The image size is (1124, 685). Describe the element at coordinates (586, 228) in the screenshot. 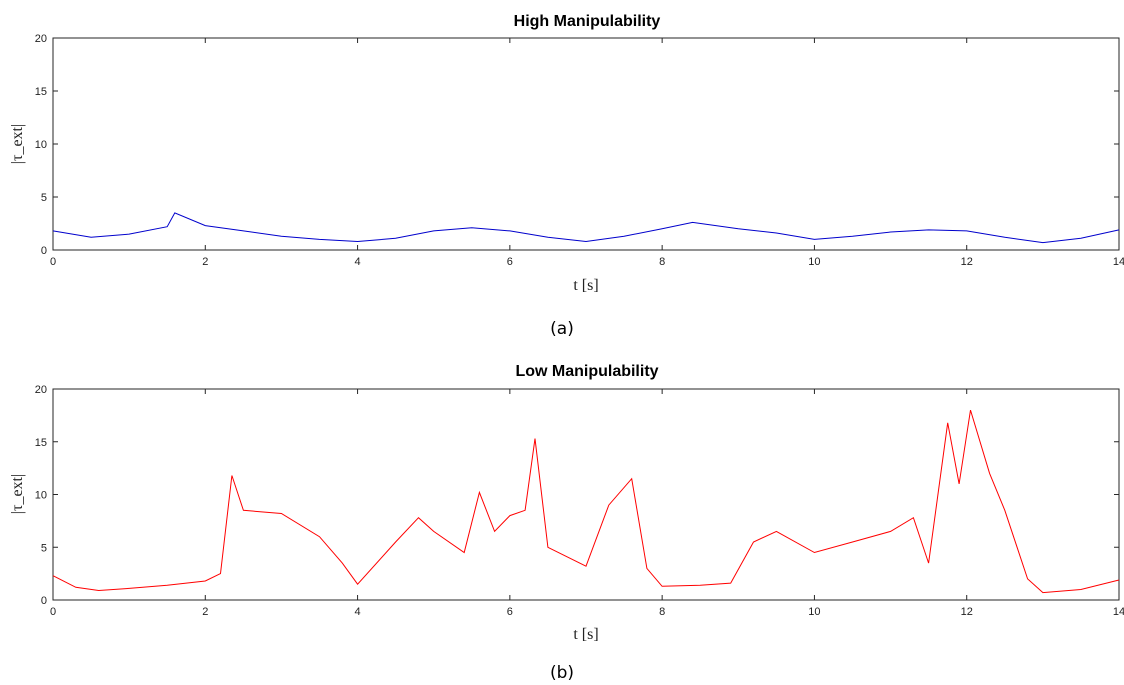

I see `series-line-high-manipulability` at that location.